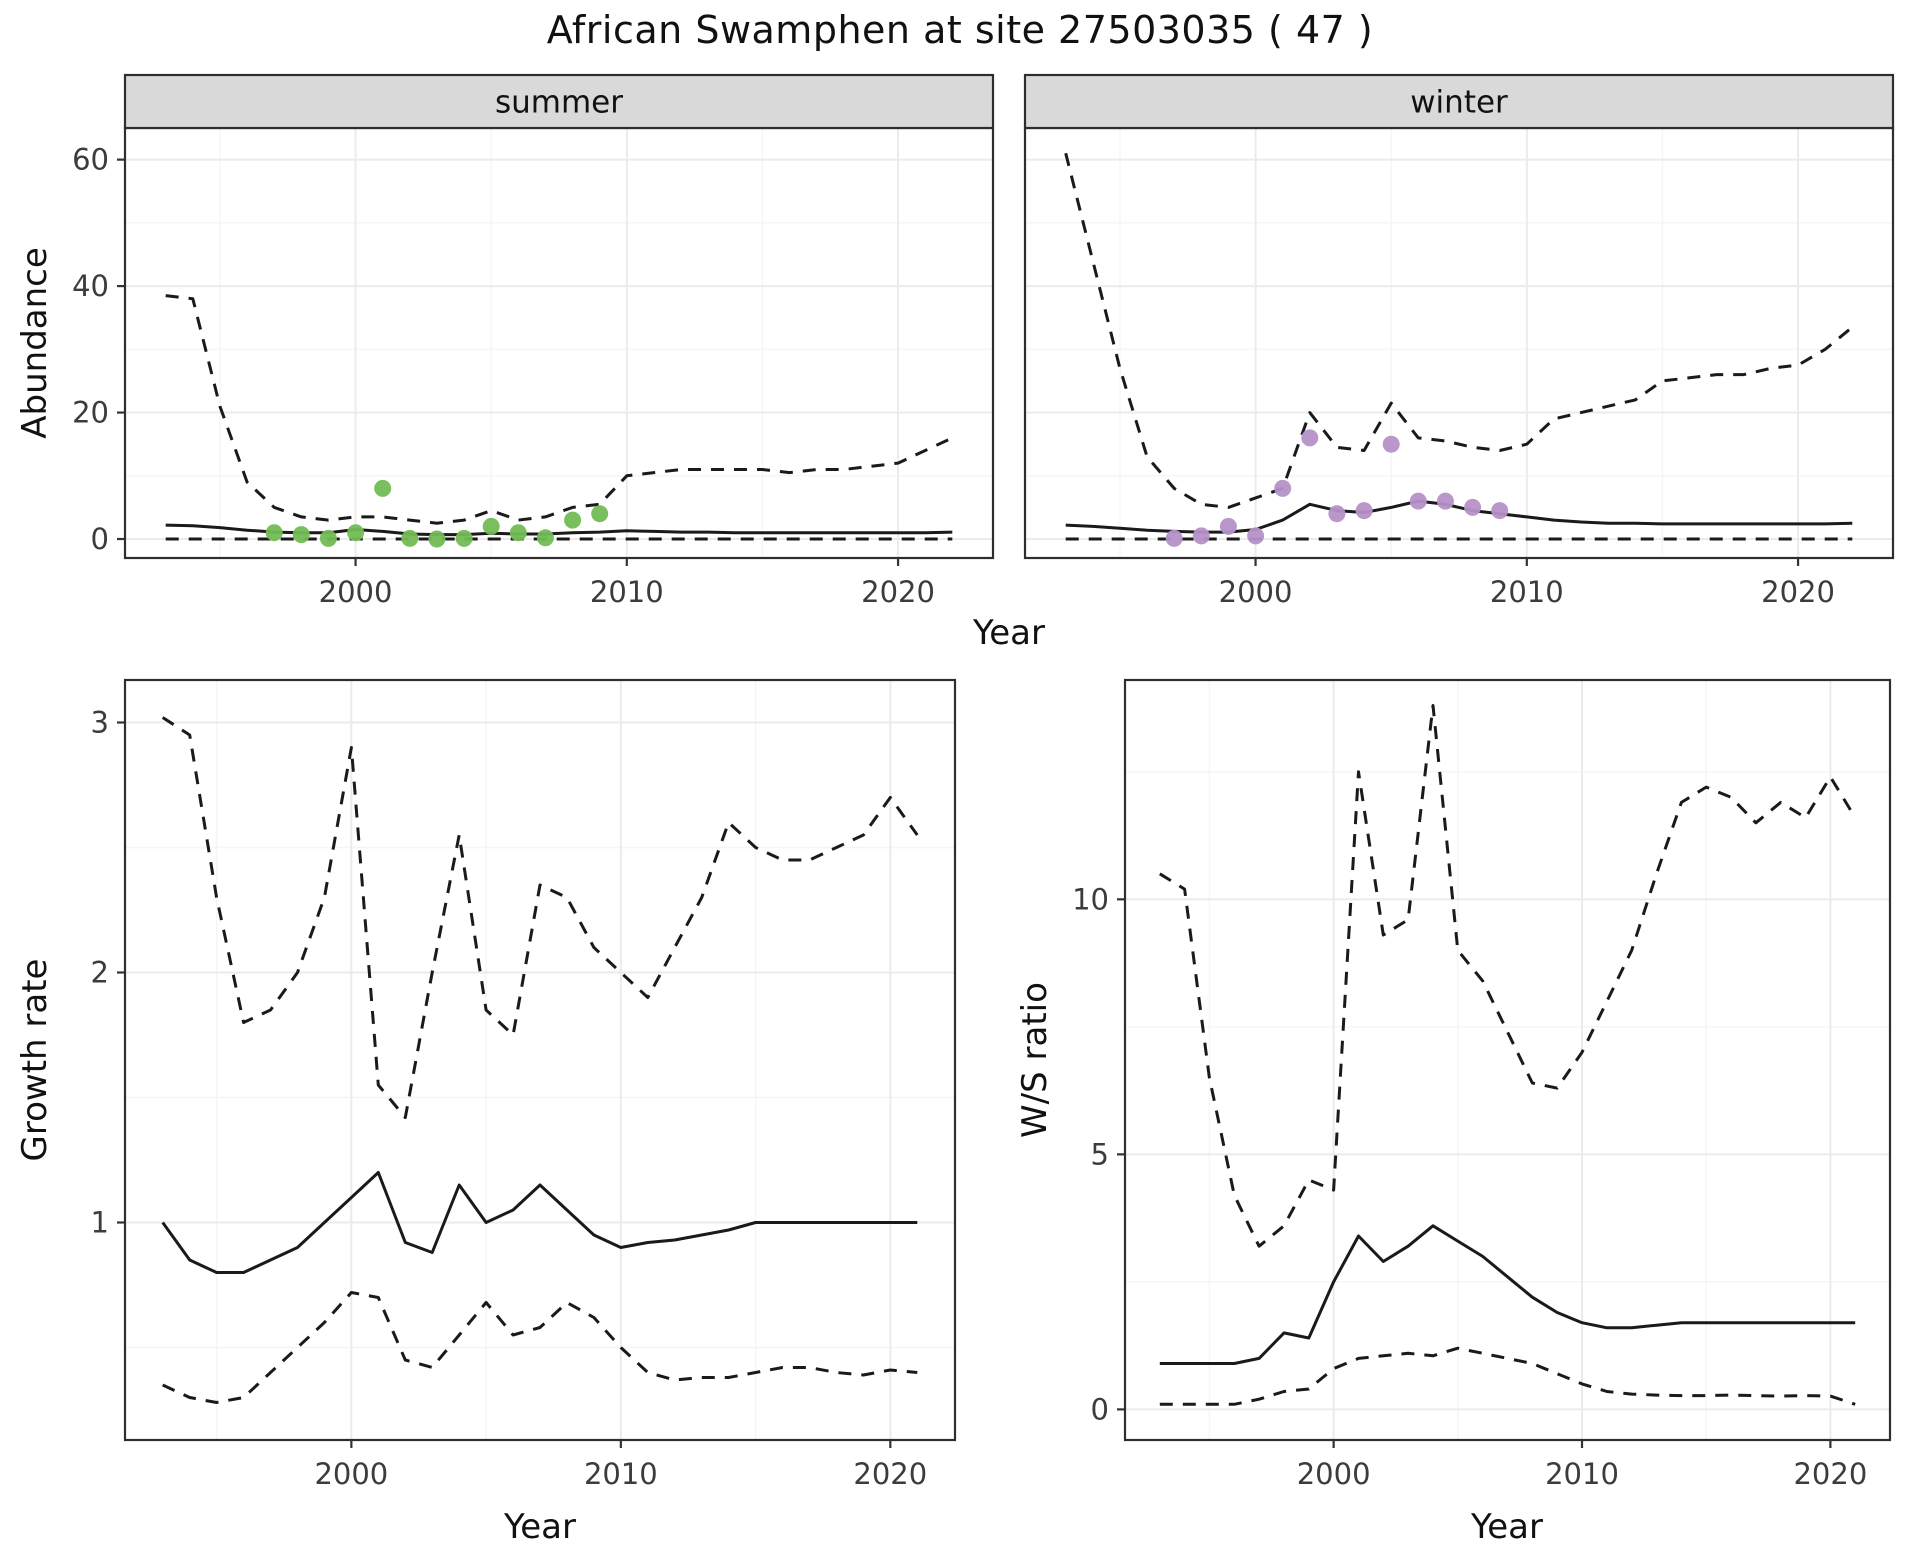  I want to click on abundance-summer-upper-ci-line, so click(559, 409).